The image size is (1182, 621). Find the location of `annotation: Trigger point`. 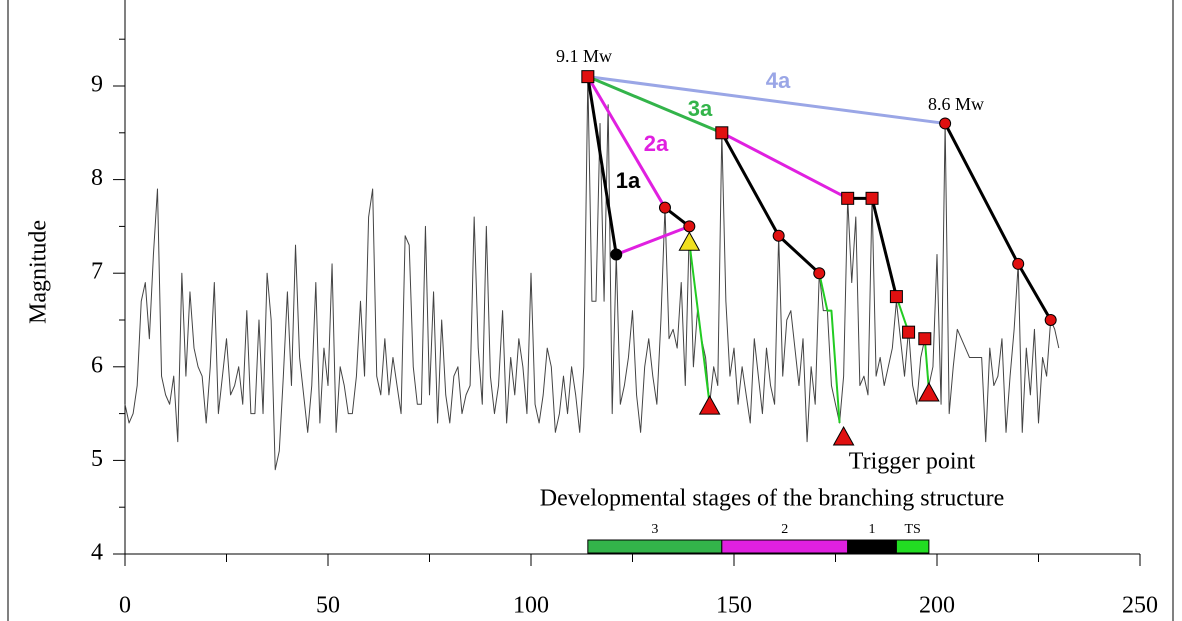

annotation: Trigger point is located at coordinates (912, 462).